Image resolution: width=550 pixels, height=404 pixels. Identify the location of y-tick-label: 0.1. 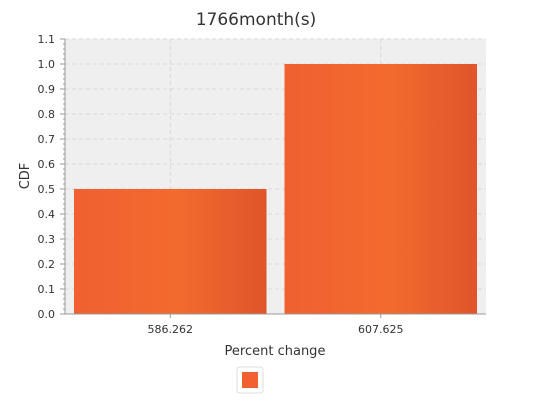
(47, 289).